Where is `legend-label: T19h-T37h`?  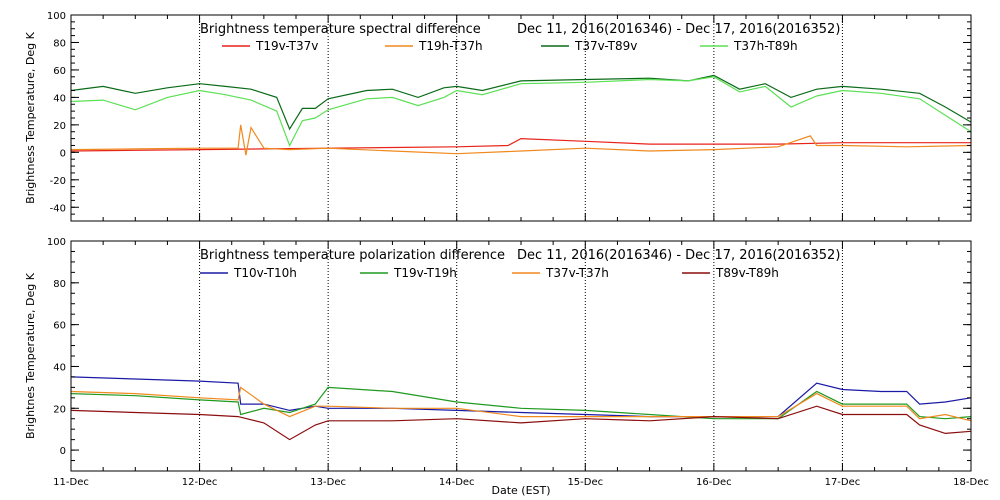
legend-label: T19h-T37h is located at coordinates (450, 46).